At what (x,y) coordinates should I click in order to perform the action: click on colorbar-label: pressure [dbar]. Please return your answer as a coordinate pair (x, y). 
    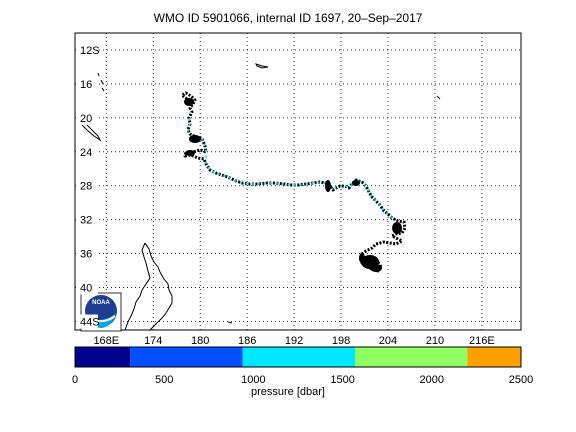
    Looking at the image, I should click on (288, 392).